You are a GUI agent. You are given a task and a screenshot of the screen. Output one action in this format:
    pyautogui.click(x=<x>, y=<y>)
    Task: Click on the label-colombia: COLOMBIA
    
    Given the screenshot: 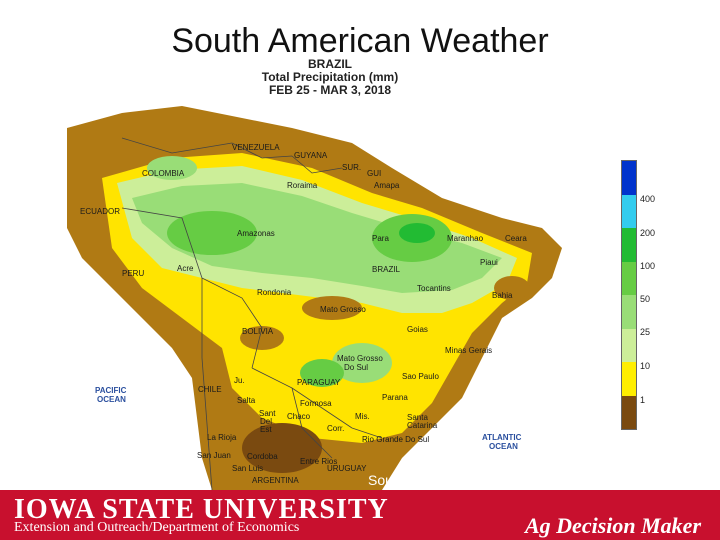 What is the action you would take?
    pyautogui.click(x=163, y=173)
    